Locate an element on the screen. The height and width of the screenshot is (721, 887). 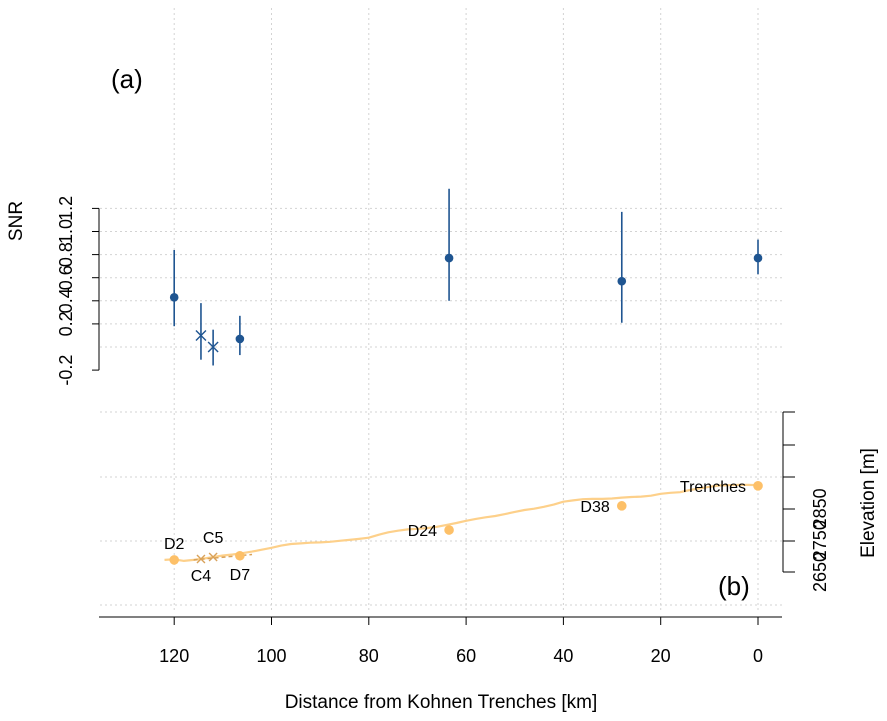
station-label-c4: C4 is located at coordinates (201, 576).